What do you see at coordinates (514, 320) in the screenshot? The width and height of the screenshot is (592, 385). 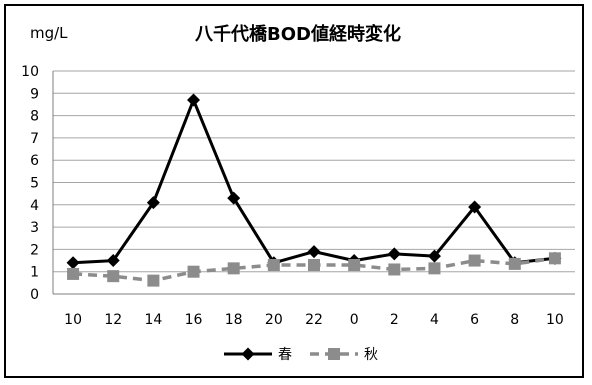 I see `x-tick-label: 8` at bounding box center [514, 320].